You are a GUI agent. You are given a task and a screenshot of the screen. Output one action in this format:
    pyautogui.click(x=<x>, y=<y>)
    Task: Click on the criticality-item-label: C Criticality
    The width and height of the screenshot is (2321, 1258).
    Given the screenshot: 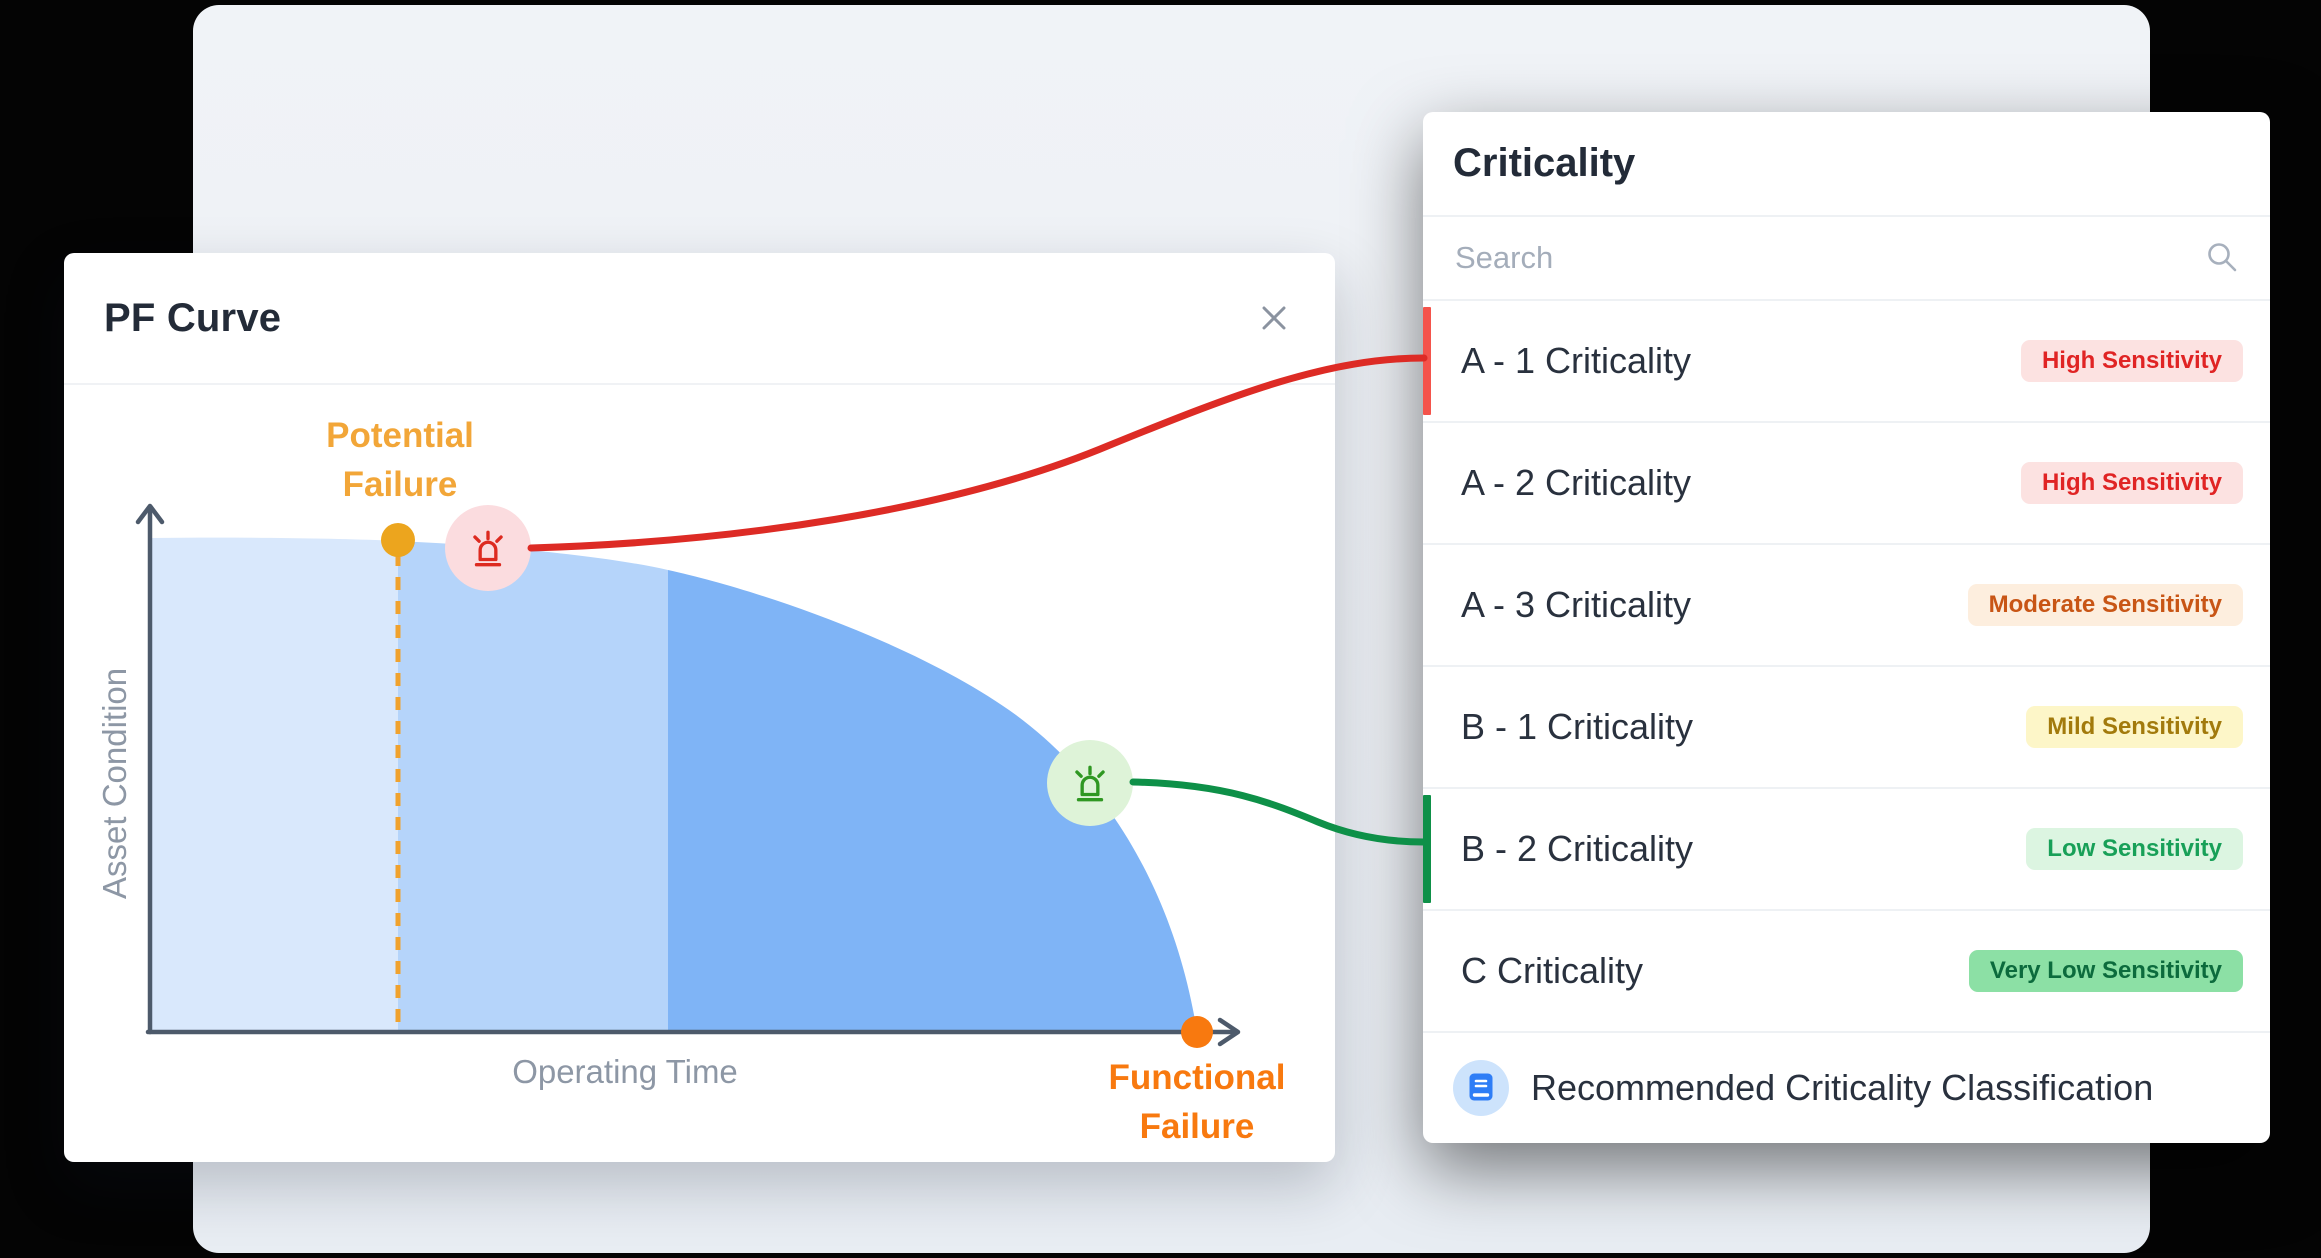 What is the action you would take?
    pyautogui.click(x=1552, y=970)
    